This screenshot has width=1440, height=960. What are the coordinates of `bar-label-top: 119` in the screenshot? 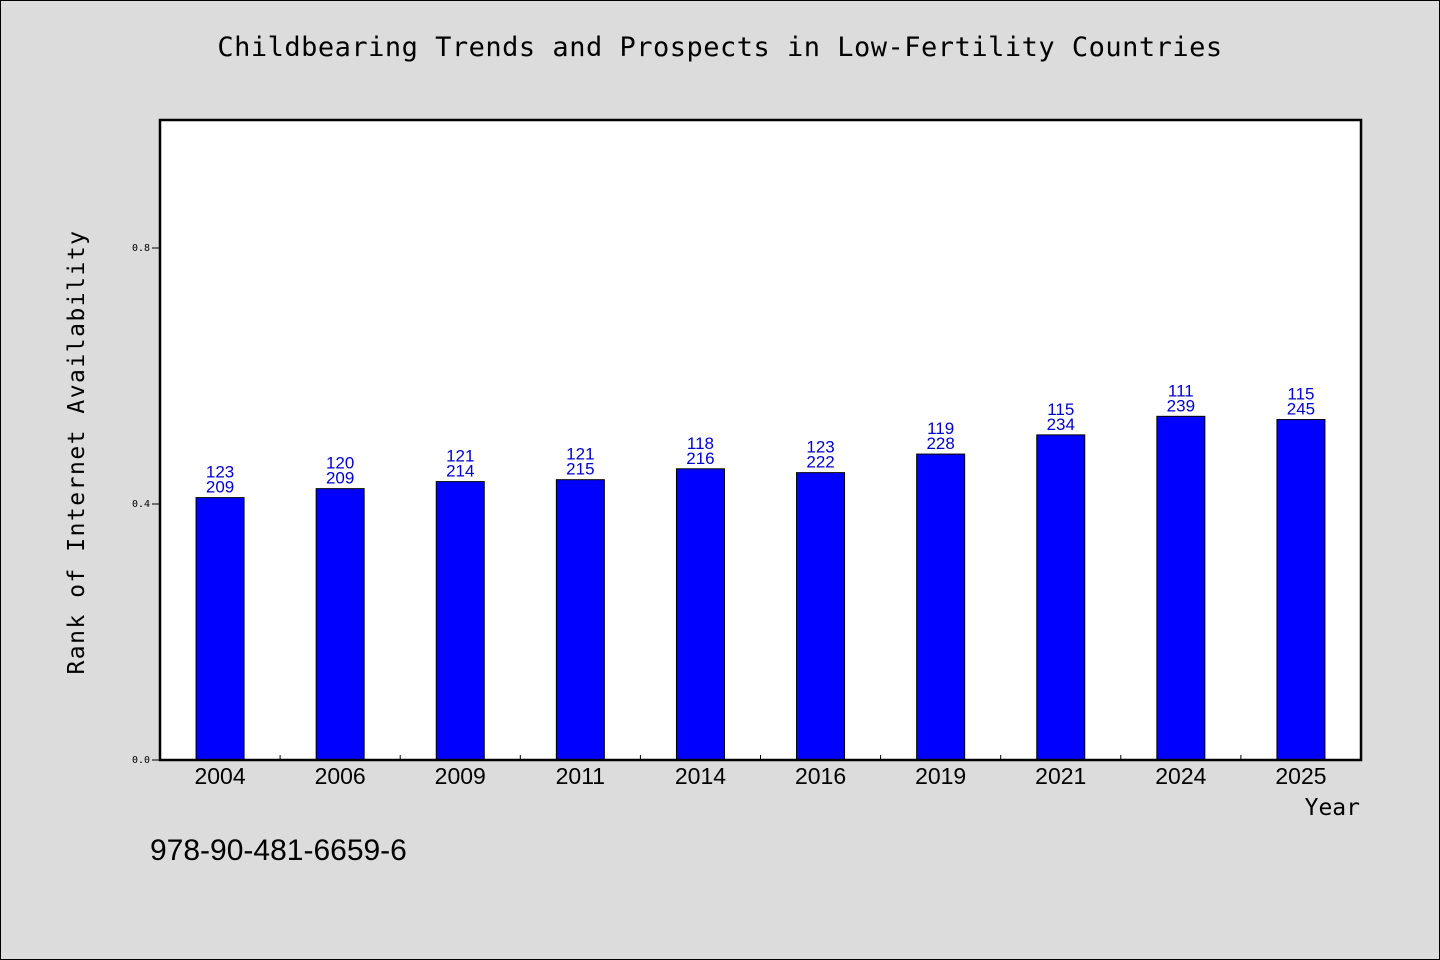 It's located at (940, 428).